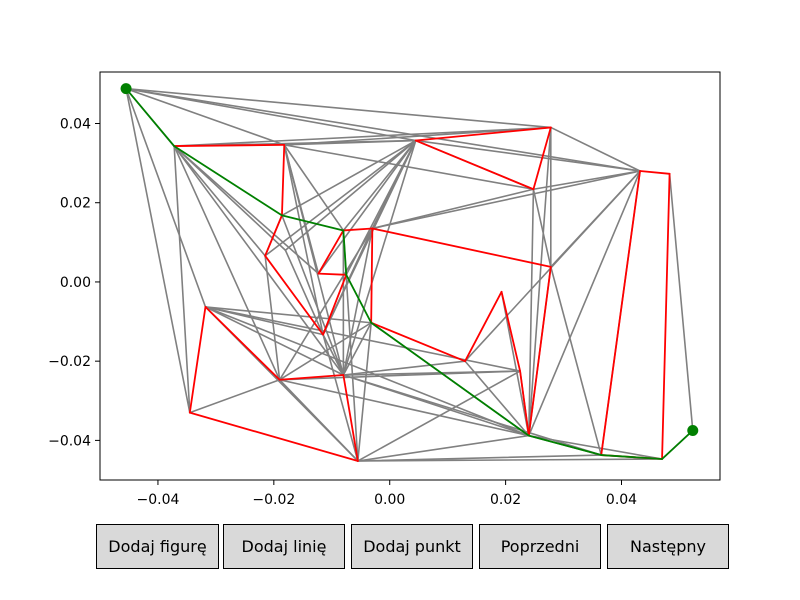 The width and height of the screenshot is (800, 600). Describe the element at coordinates (273, 500) in the screenshot. I see `x-tick-label: −0.02` at that location.